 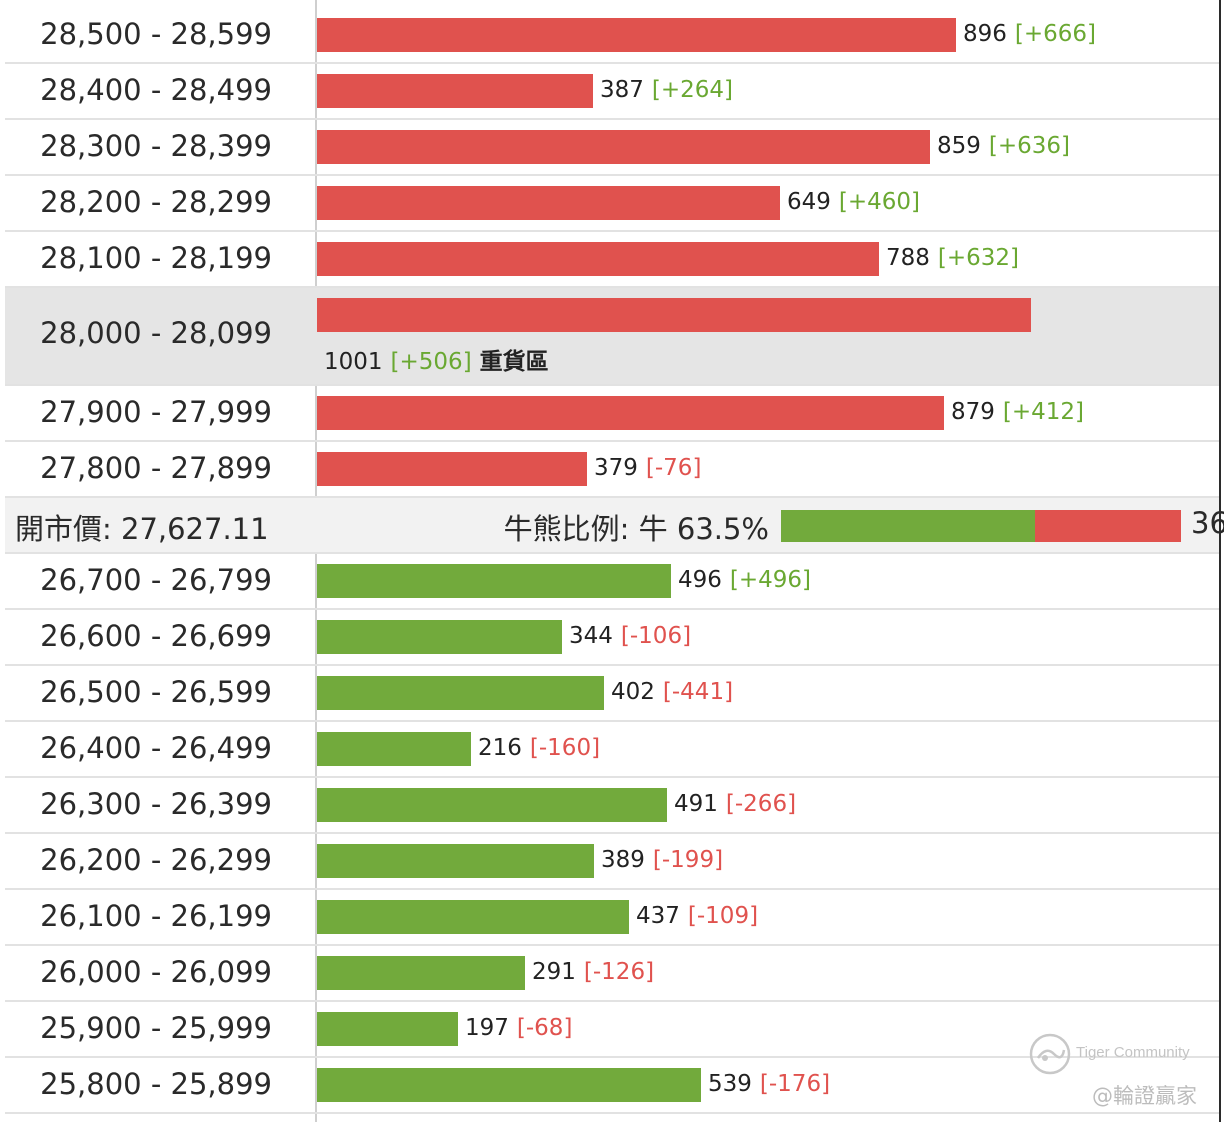 I want to click on tick-label: 27,800 - 27,899, so click(x=156, y=468).